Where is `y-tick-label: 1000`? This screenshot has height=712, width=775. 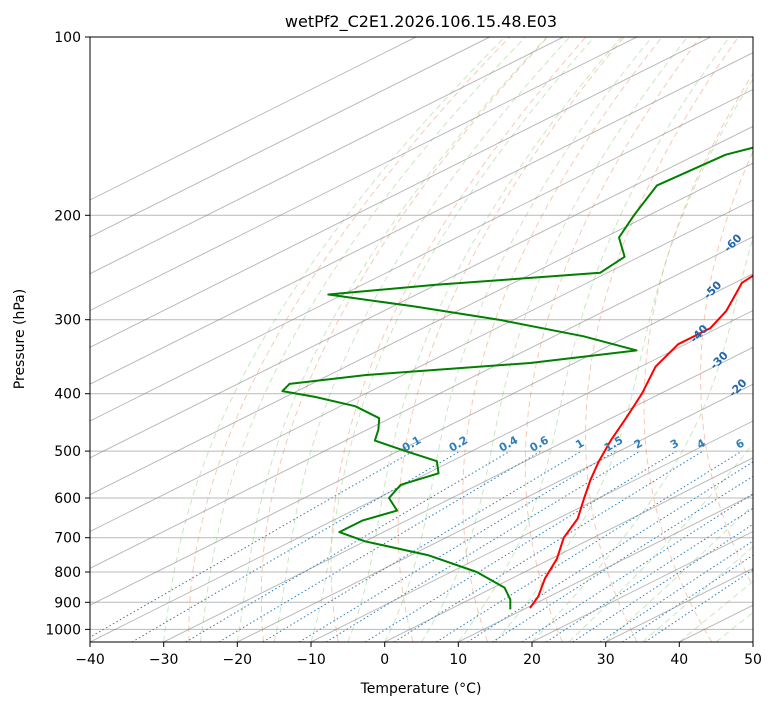
y-tick-label: 1000 is located at coordinates (63, 630).